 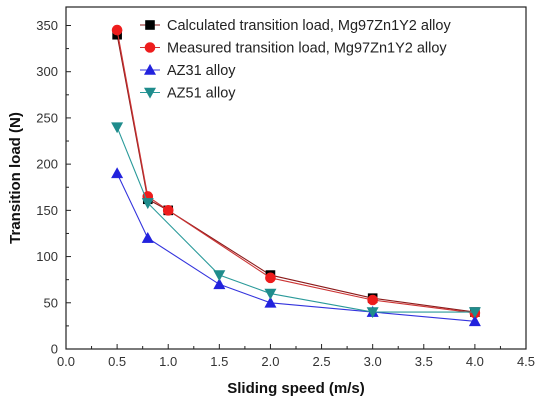 What do you see at coordinates (168, 361) in the screenshot?
I see `x-tick-label: 1.0` at bounding box center [168, 361].